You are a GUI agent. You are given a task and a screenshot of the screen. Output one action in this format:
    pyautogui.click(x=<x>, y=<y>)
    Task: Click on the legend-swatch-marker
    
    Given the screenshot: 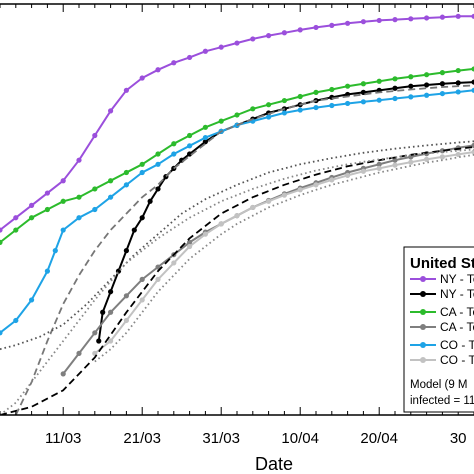 What is the action you would take?
    pyautogui.click(x=423, y=294)
    